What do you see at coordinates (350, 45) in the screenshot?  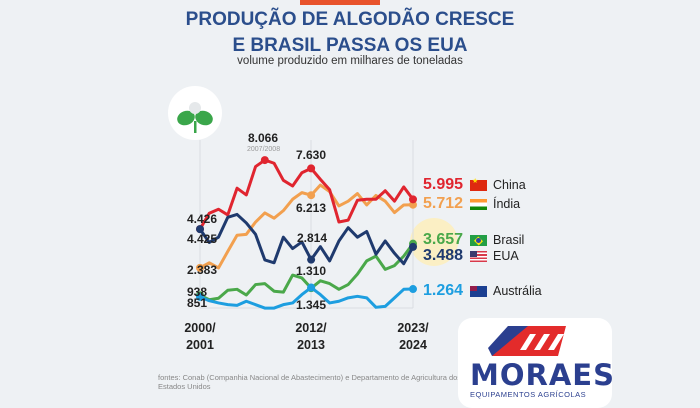 I see `title-line-2: E BRASIL PASSA OS EUA` at bounding box center [350, 45].